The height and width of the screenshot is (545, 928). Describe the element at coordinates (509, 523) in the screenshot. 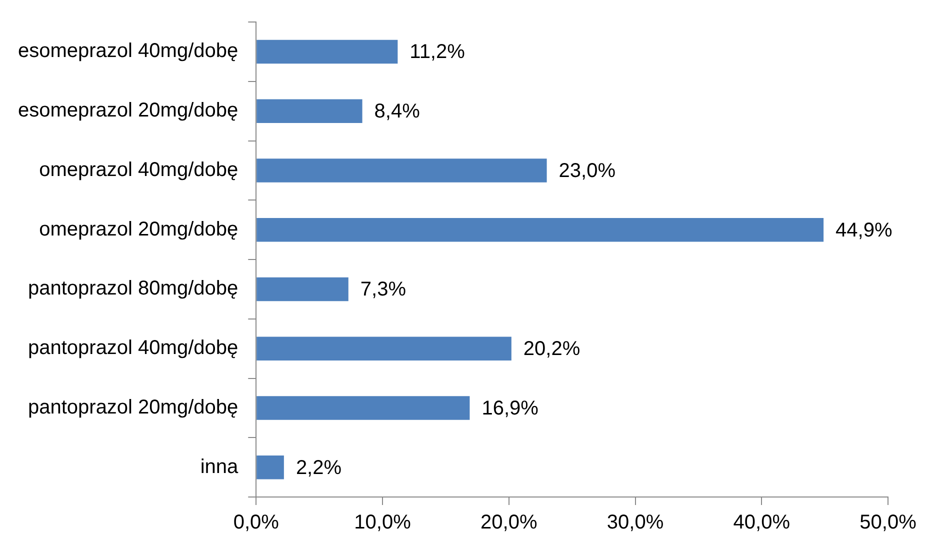

I see `x-tick-label: 20,0%` at that location.